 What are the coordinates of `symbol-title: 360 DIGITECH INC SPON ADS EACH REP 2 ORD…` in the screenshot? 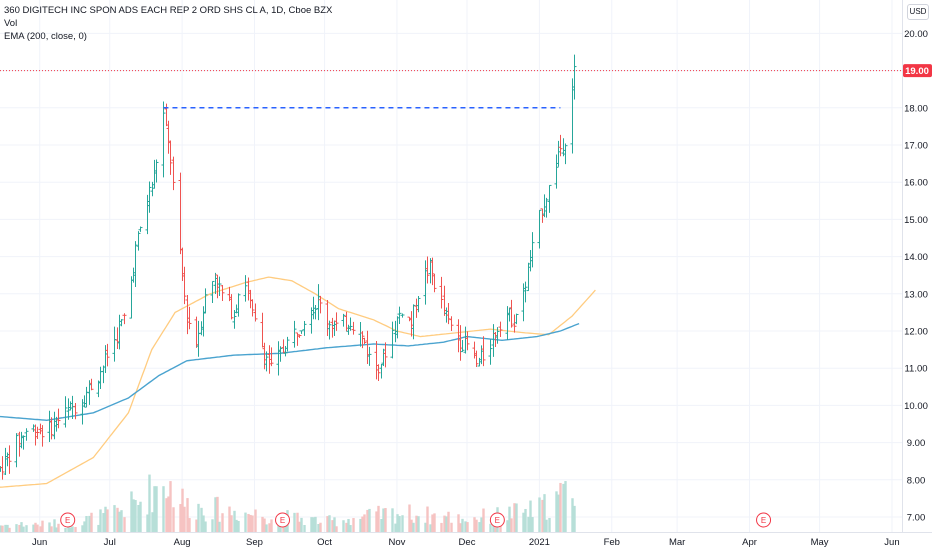 It's located at (168, 10).